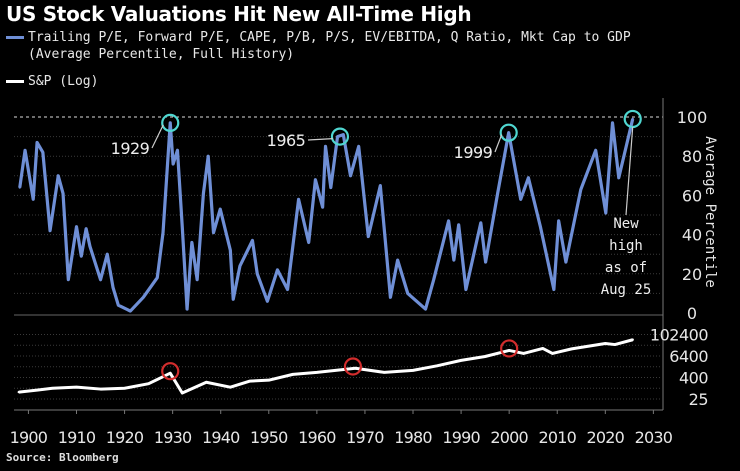 This screenshot has width=740, height=471. Describe the element at coordinates (626, 246) in the screenshot. I see `annotation-new-high-line: high` at that location.